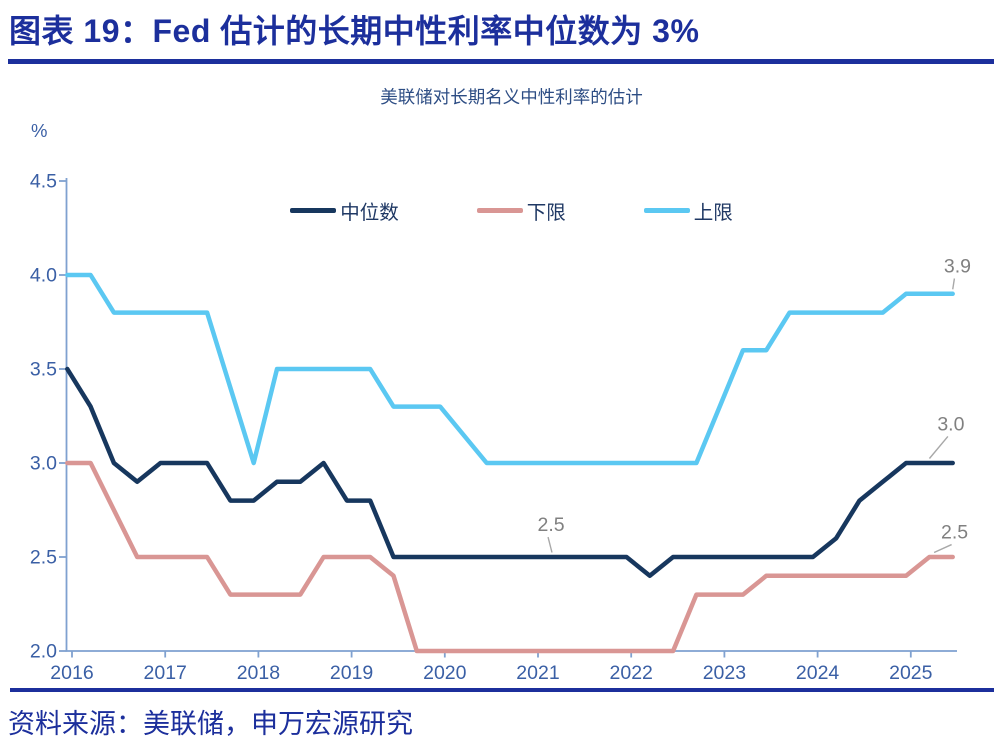 The width and height of the screenshot is (1005, 755). I want to click on x-axis-tick-label: 2023, so click(724, 673).